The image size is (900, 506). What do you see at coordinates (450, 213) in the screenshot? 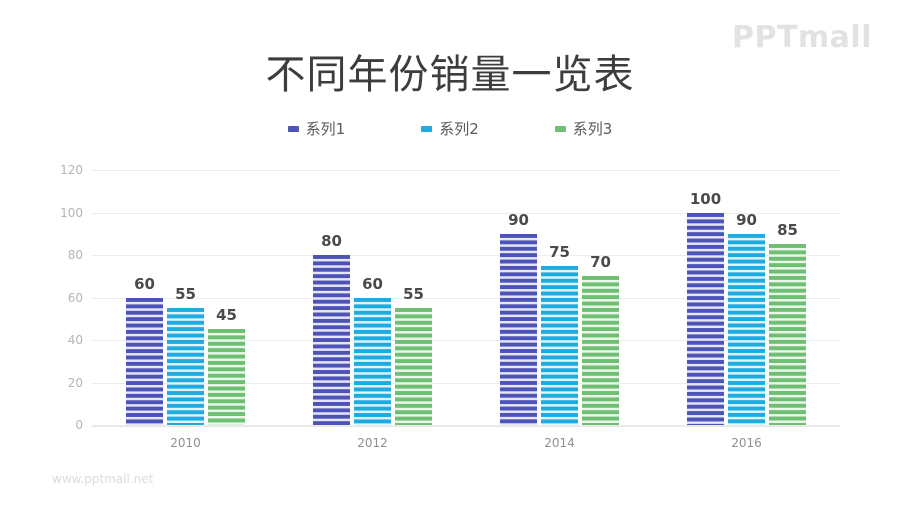
I see `gridline: 100` at bounding box center [450, 213].